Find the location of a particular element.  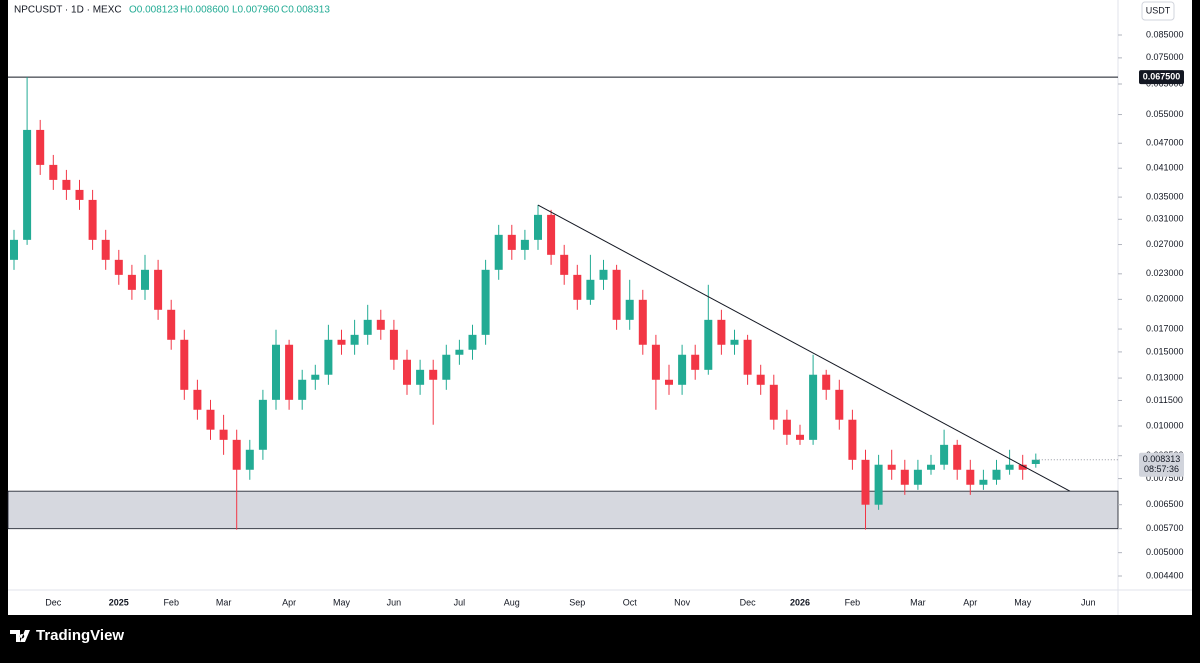

y-tick-label: 0.055000 is located at coordinates (1165, 114).